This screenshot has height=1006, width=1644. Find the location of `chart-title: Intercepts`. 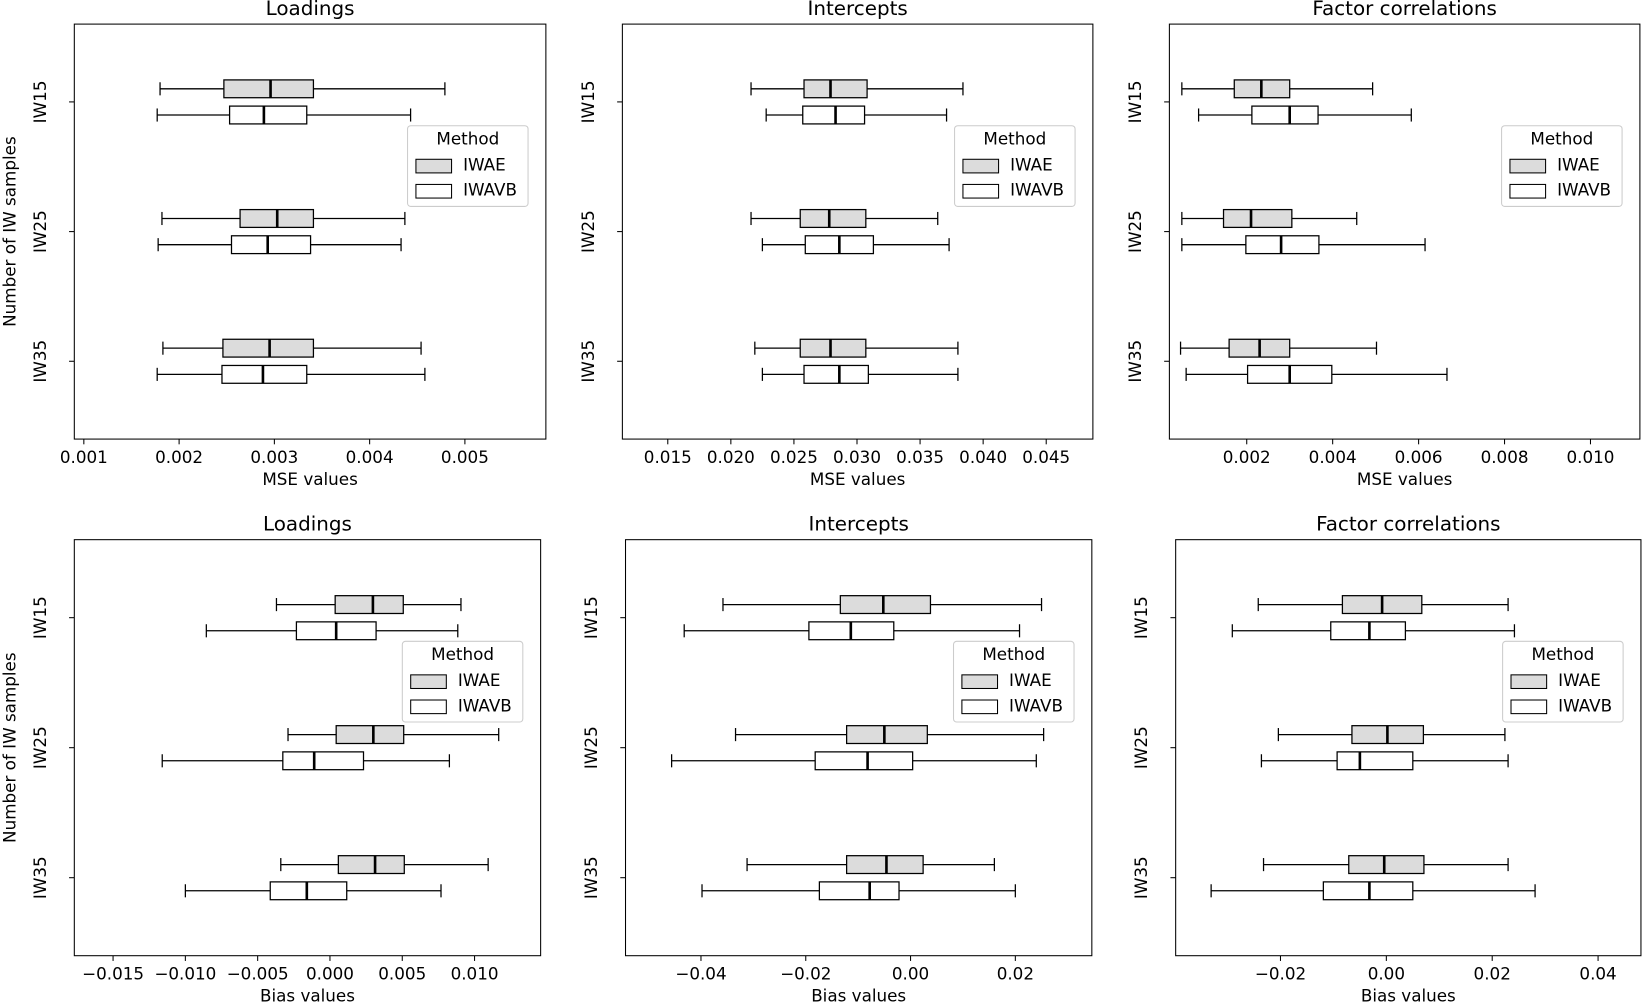

chart-title: Intercepts is located at coordinates (859, 524).